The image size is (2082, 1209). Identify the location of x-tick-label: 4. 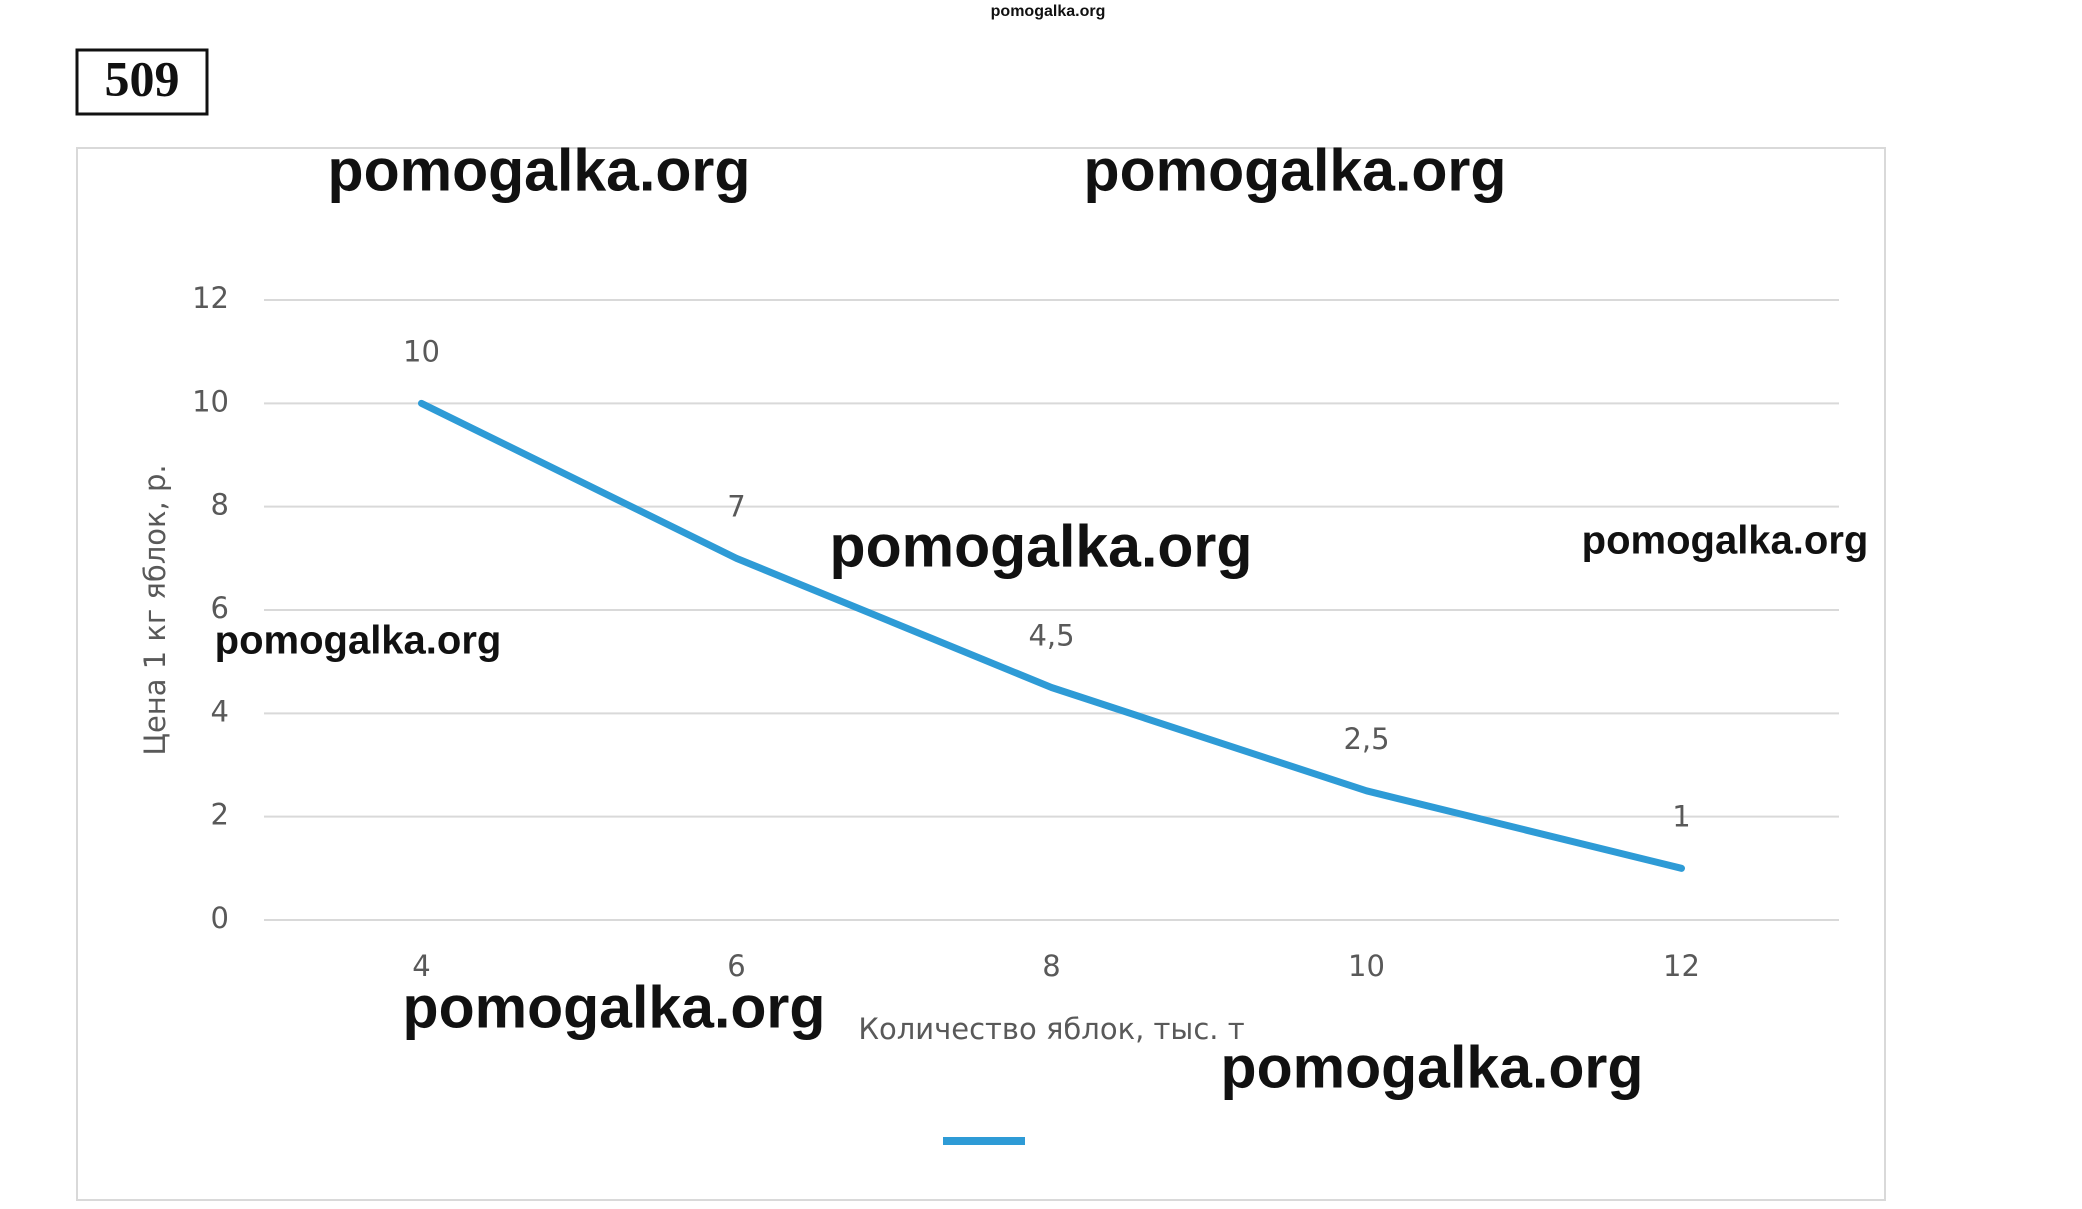
(421, 966).